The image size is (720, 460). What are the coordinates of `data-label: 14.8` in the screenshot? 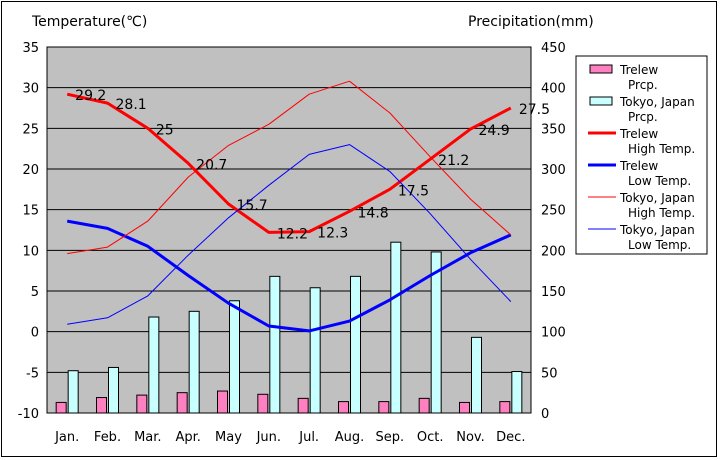 It's located at (373, 213).